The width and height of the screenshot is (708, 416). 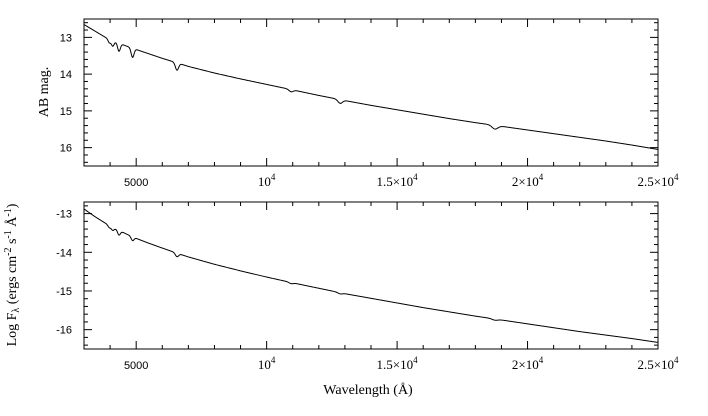 What do you see at coordinates (66, 112) in the screenshot?
I see `y-tick-label: 15` at bounding box center [66, 112].